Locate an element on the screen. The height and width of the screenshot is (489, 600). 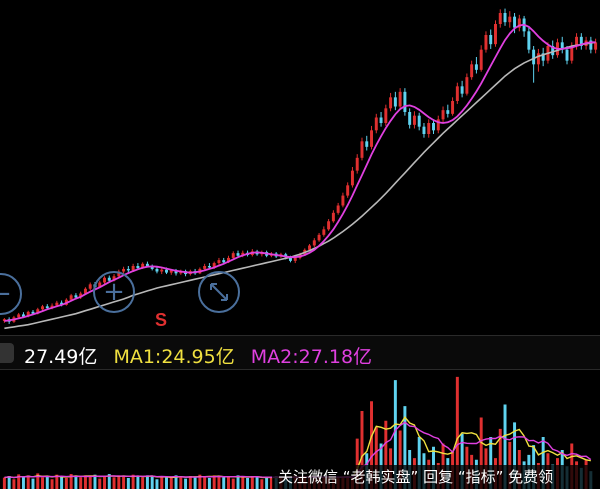
volume-readout: 27.49亿 MA1:24.95亿 MA2:27.18亿 is located at coordinates (203, 355).